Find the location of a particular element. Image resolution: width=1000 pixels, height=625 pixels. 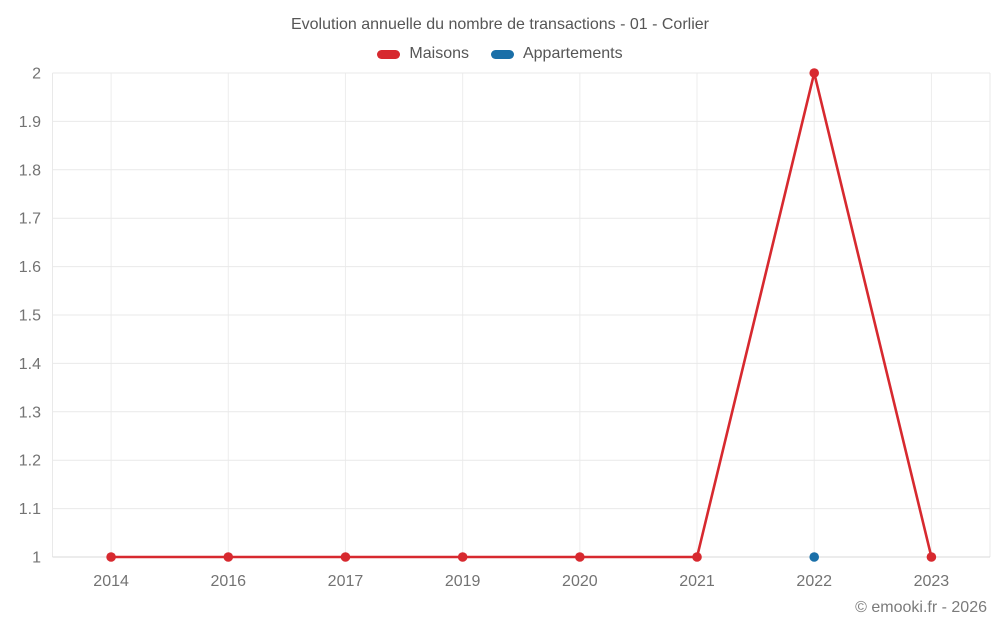

y-axis-tick-label: 1.5 is located at coordinates (30, 316).